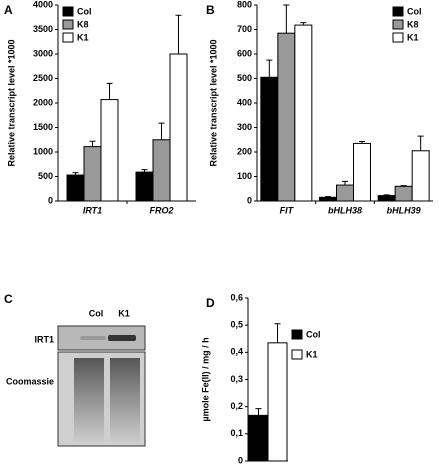 This screenshot has height=465, width=439. What do you see at coordinates (244, 4) in the screenshot?
I see `y-tick-label: 800` at bounding box center [244, 4].